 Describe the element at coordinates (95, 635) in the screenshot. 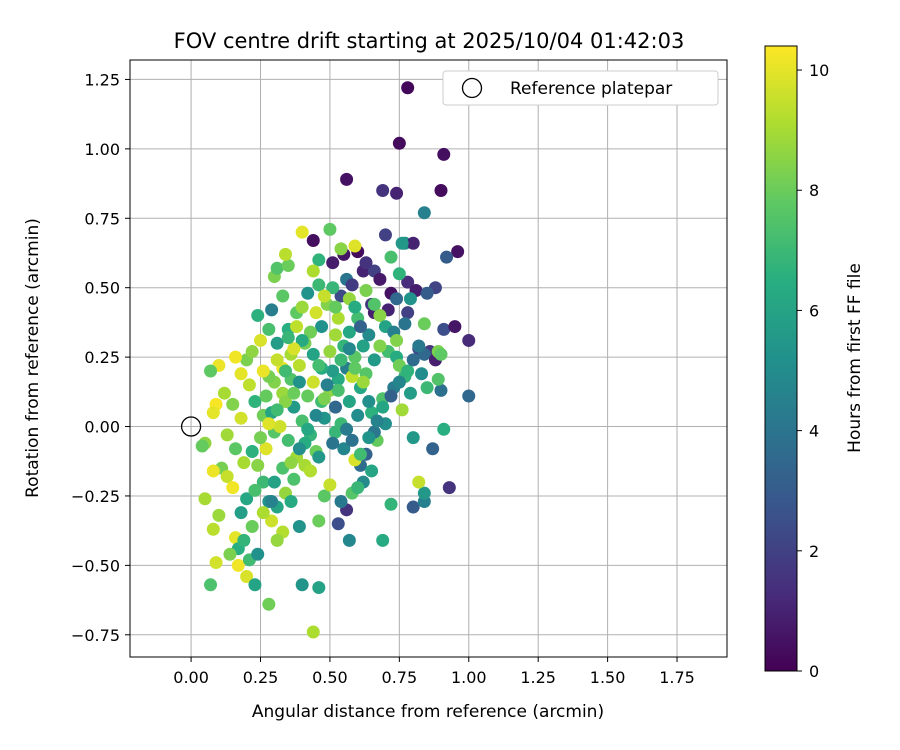

I see `y-tick-label: −0.75` at that location.